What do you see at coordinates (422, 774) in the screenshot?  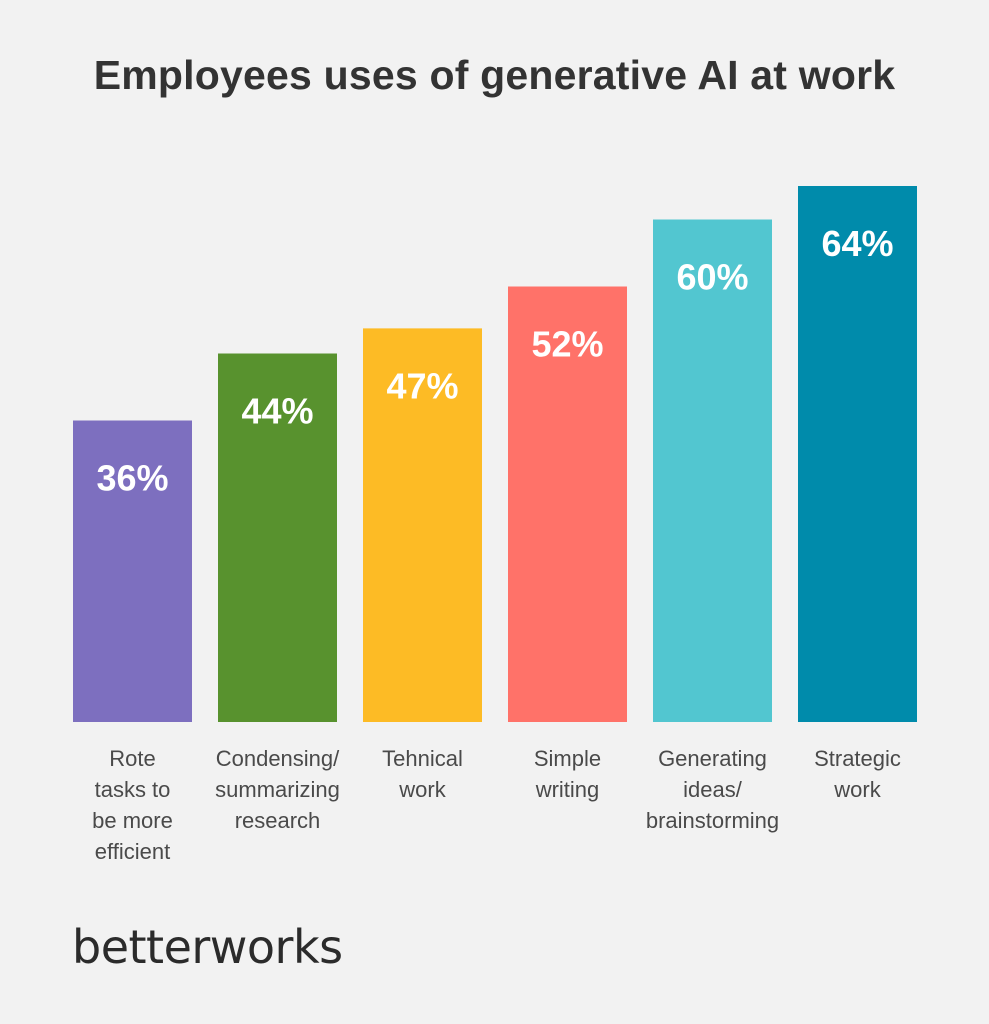 I see `category-label-2: Tehnical work` at bounding box center [422, 774].